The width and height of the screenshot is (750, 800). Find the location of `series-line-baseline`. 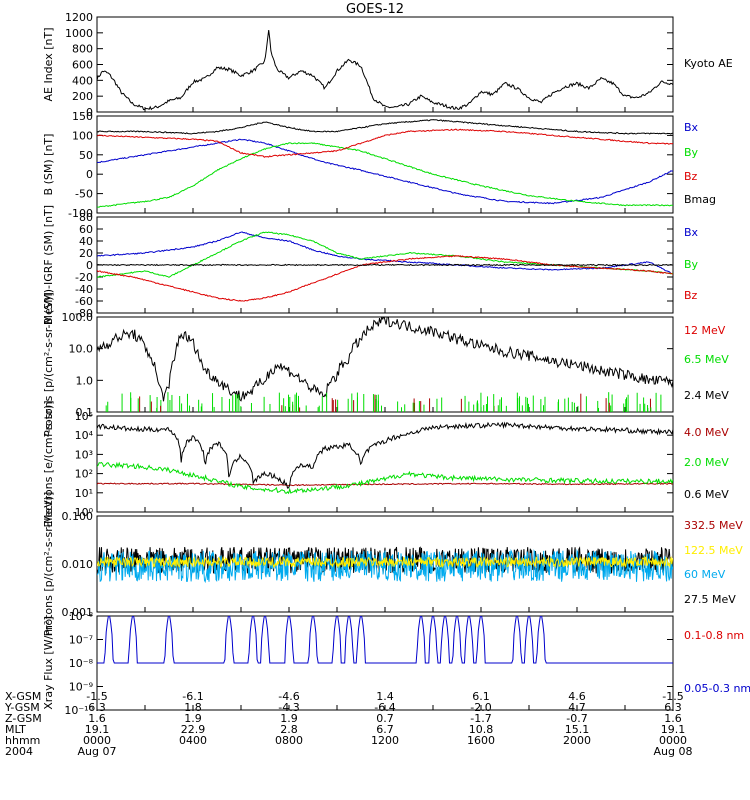

series-line-baseline is located at coordinates (385, 265).